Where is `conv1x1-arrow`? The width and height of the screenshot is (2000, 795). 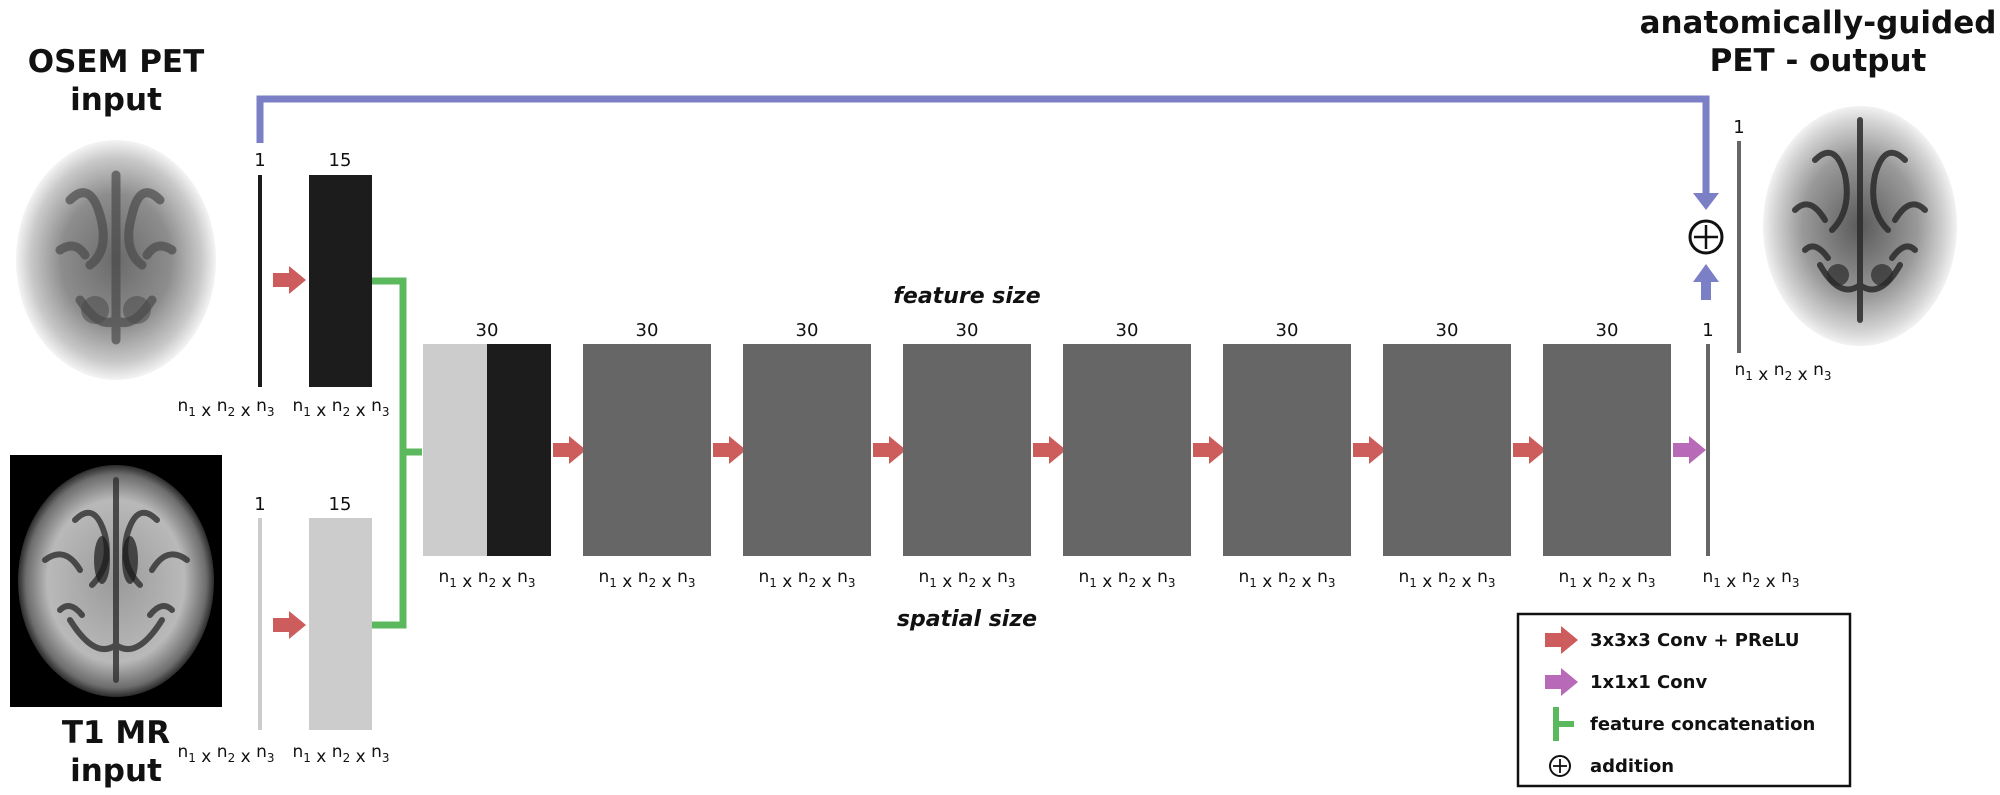
conv1x1-arrow is located at coordinates (1689, 450).